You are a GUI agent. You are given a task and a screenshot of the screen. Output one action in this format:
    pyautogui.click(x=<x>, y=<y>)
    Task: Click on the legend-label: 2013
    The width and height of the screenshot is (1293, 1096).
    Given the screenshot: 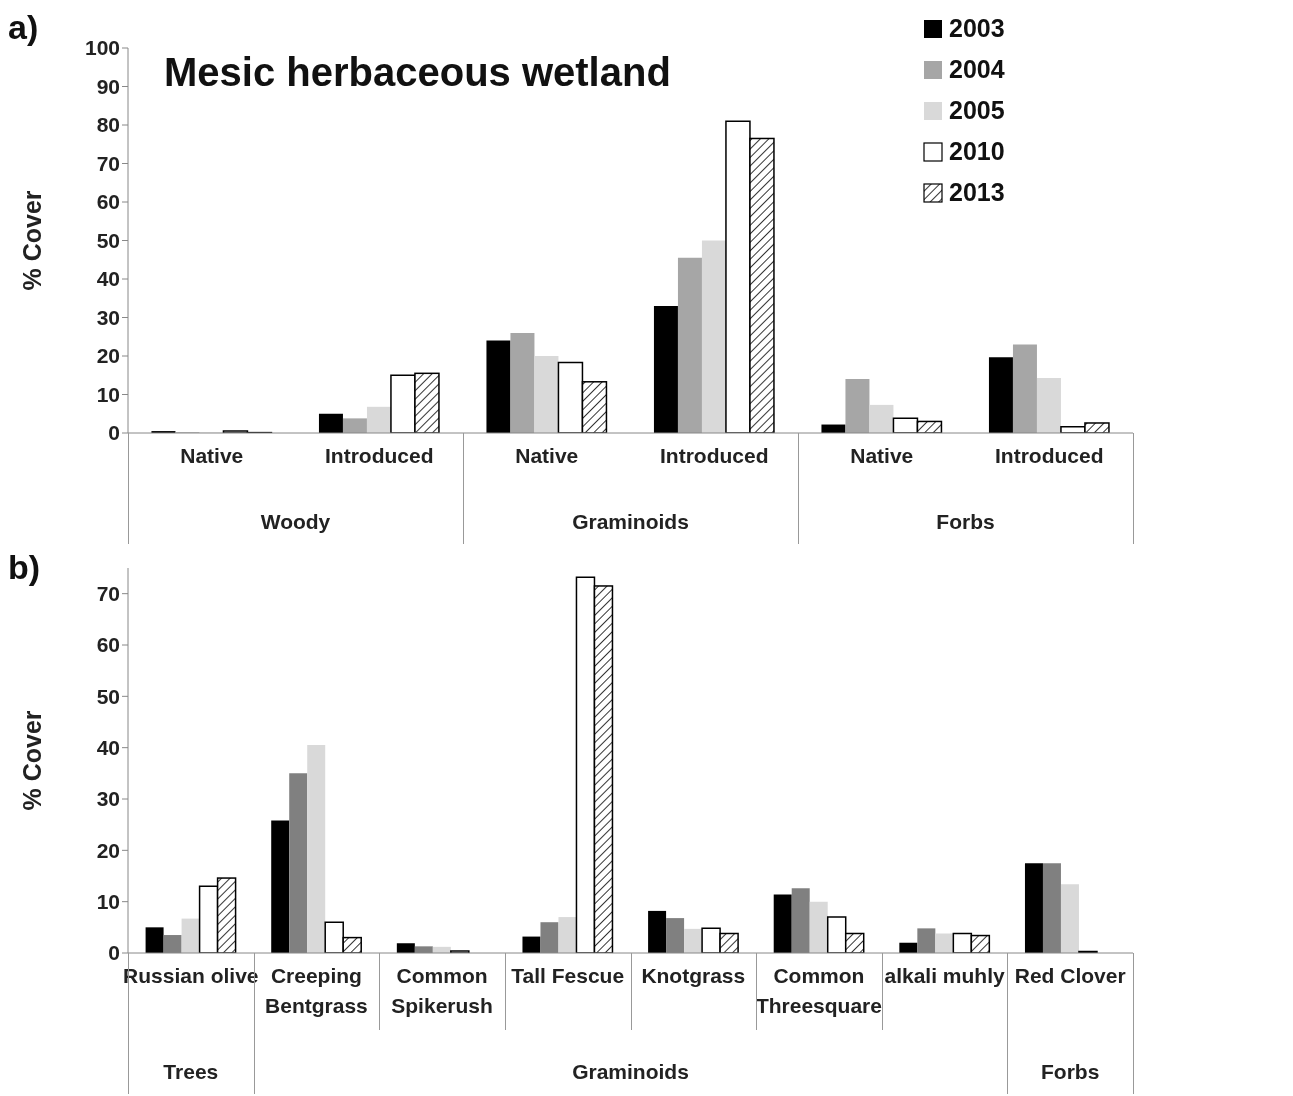 What is the action you would take?
    pyautogui.click(x=977, y=192)
    